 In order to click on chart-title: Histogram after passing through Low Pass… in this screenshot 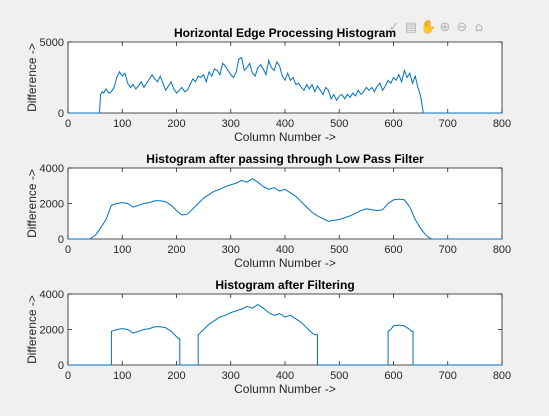, I will do `click(285, 159)`.